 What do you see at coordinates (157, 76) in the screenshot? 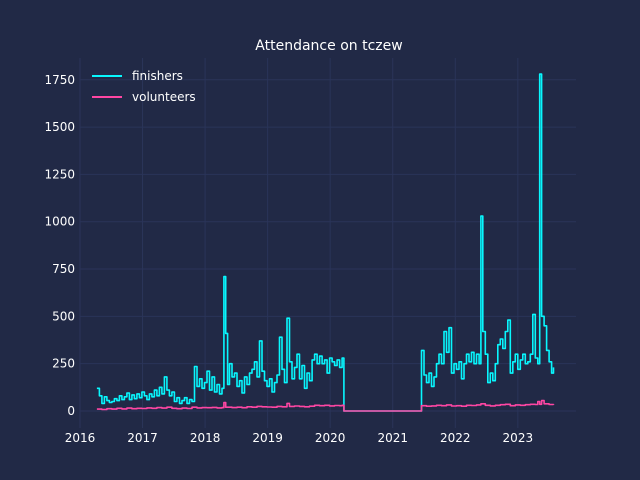
I see `legend-label-finishers: finishers` at bounding box center [157, 76].